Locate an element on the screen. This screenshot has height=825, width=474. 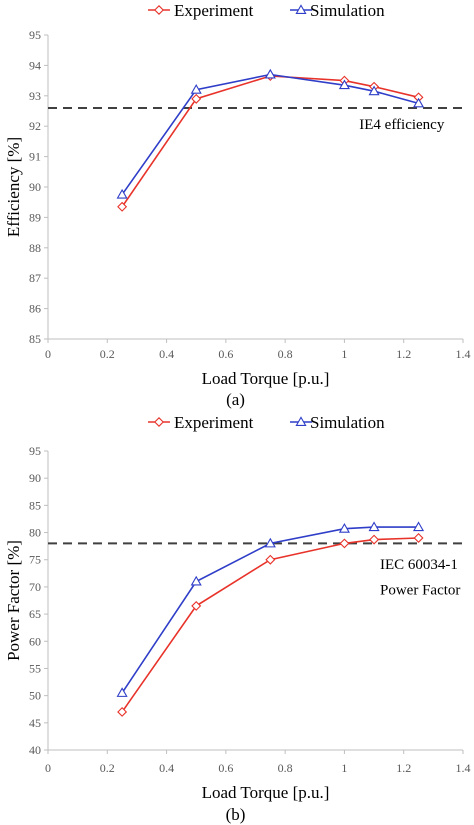
y-tick-label: 40 is located at coordinates (35, 750).